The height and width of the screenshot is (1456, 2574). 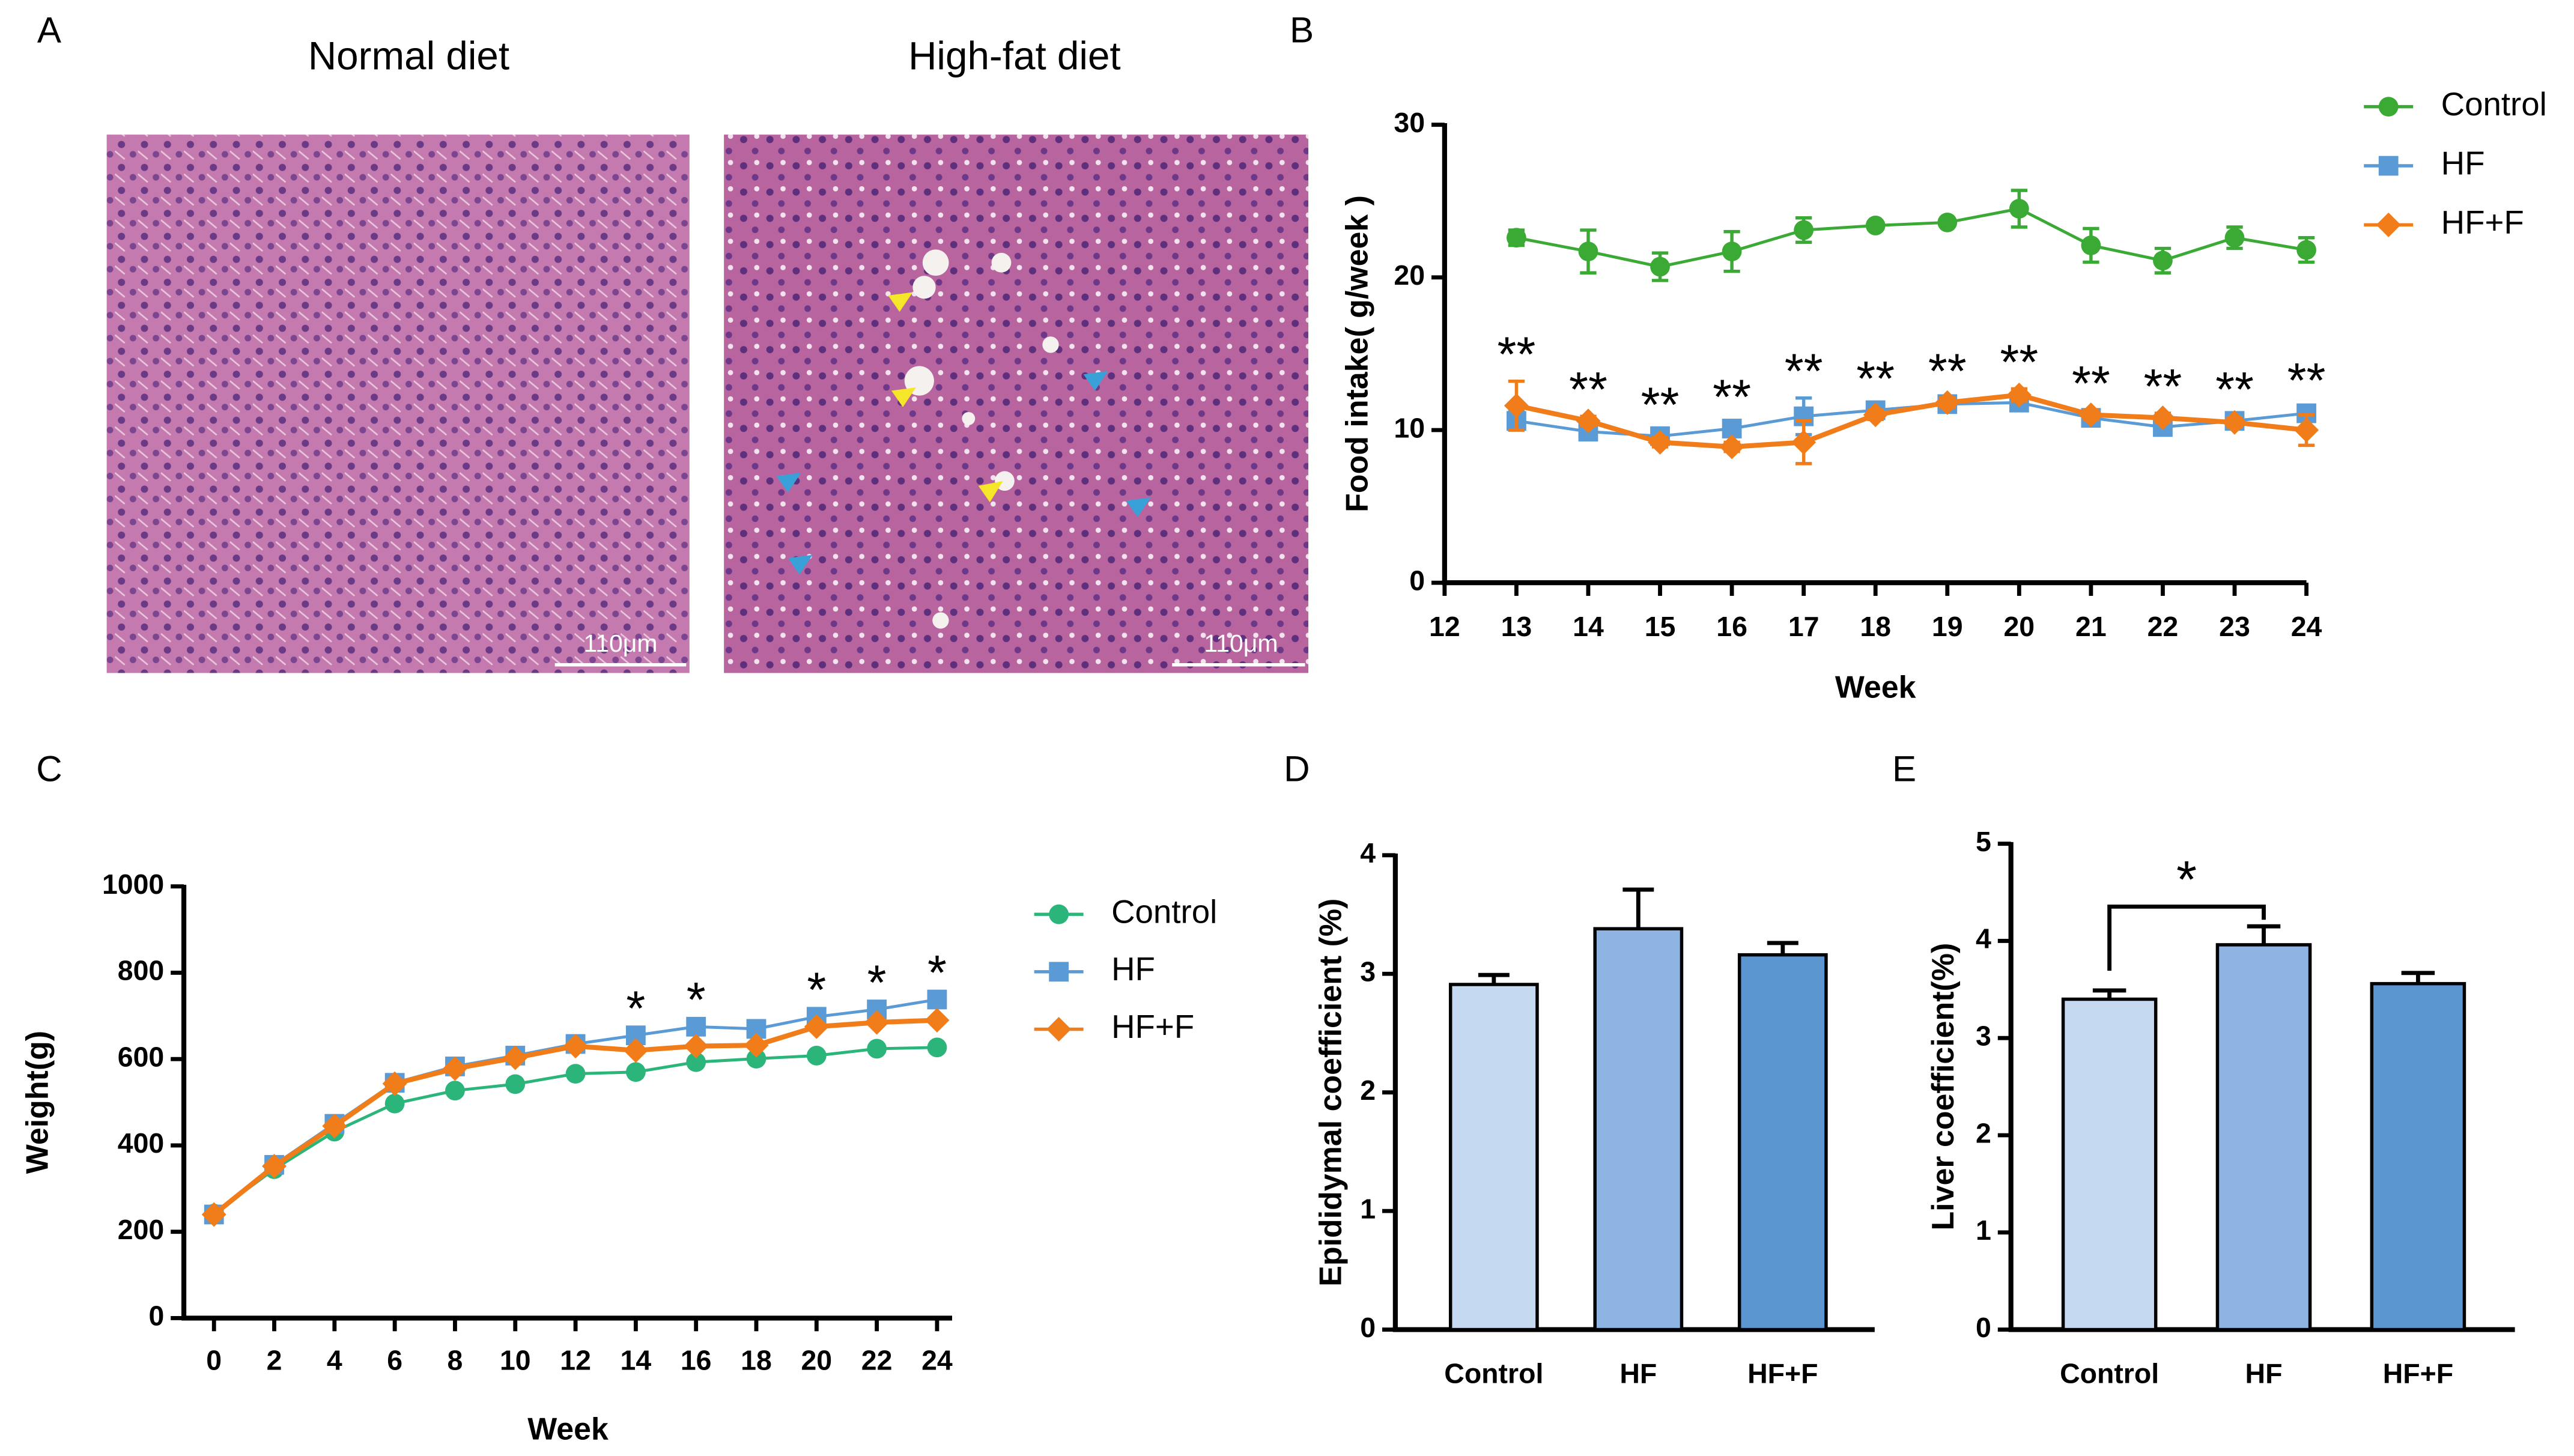 I want to click on significance-bracket, so click(x=2186, y=938).